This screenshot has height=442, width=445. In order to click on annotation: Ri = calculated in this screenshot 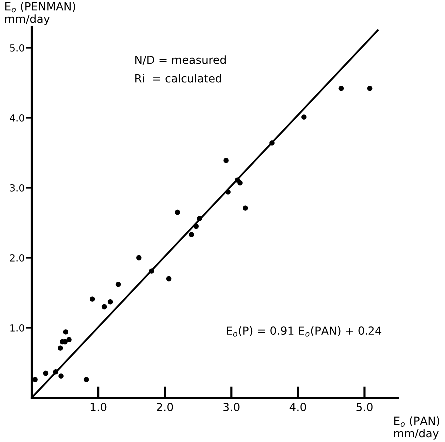, I will do `click(179, 78)`.